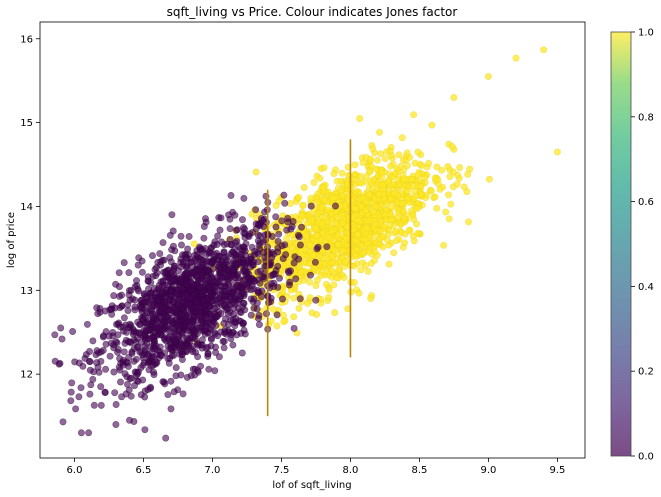 The width and height of the screenshot is (661, 497). I want to click on x-tick-label: 7.5, so click(282, 470).